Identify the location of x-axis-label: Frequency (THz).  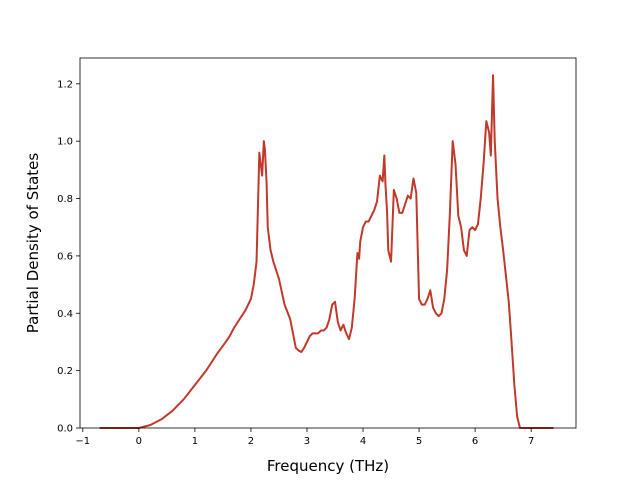
(328, 466).